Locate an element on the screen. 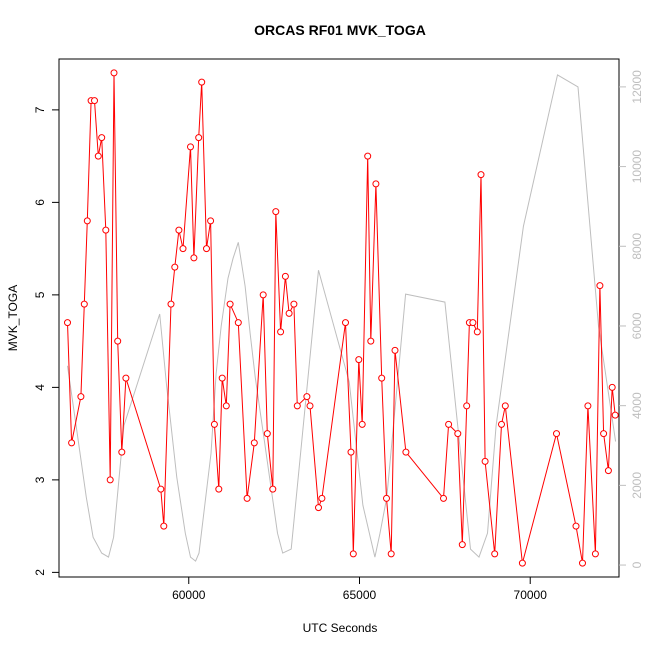 The width and height of the screenshot is (650, 650). x-axis: 60000 65000 70000 is located at coordinates (359, 589).